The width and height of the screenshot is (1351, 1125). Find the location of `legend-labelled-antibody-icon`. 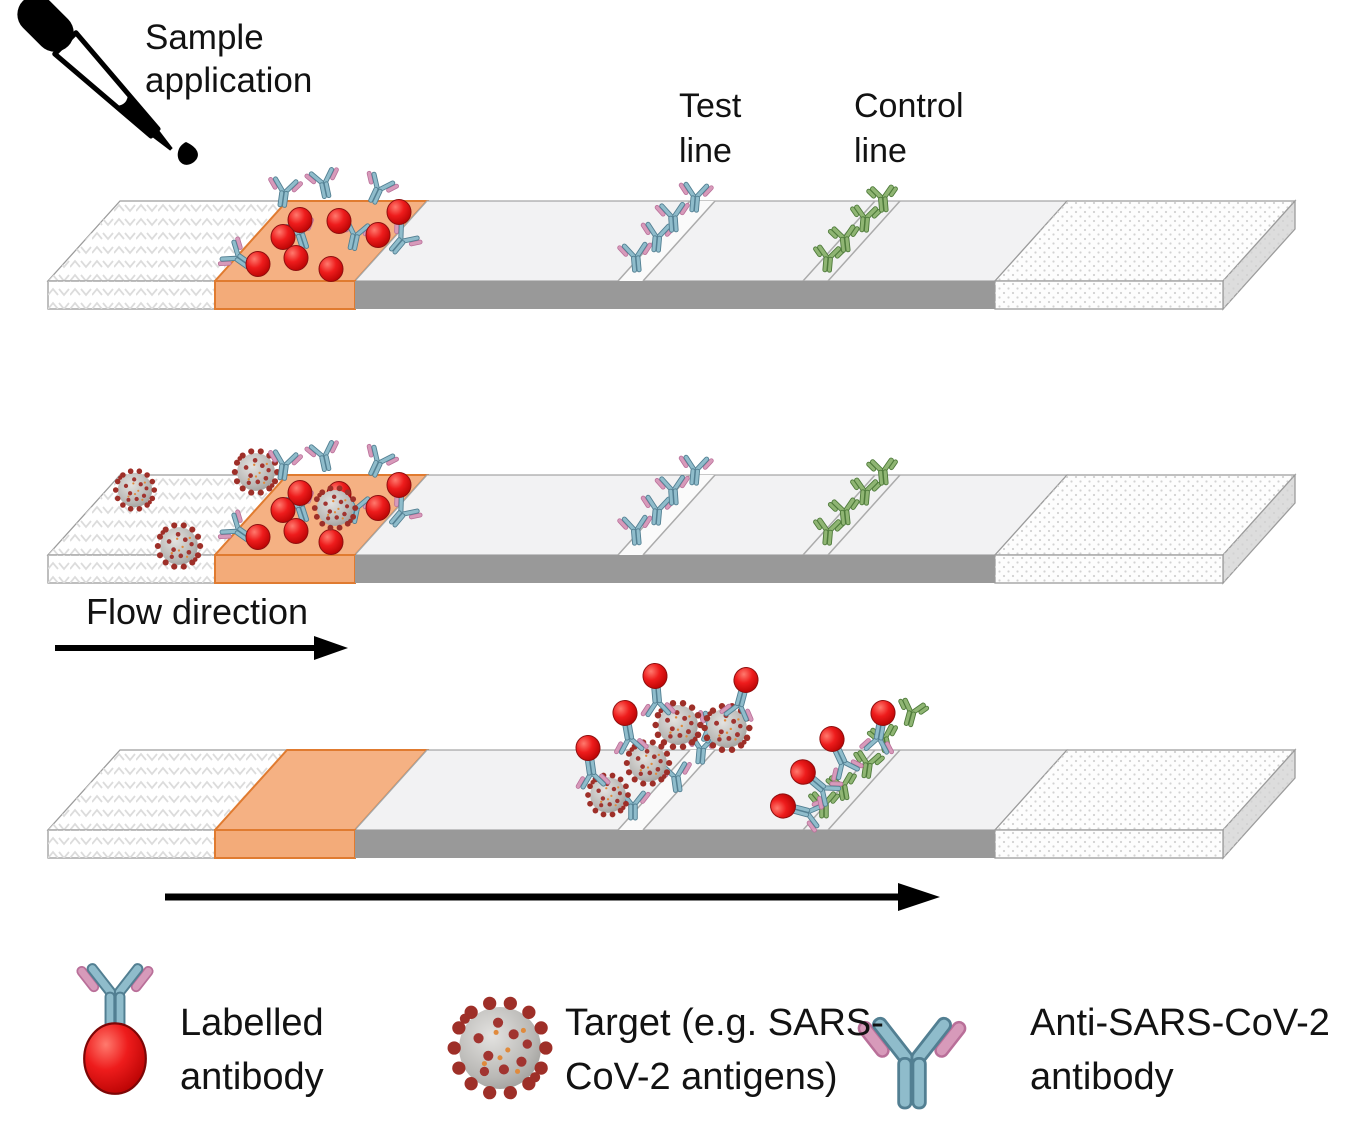

legend-labelled-antibody-icon is located at coordinates (115, 1026).